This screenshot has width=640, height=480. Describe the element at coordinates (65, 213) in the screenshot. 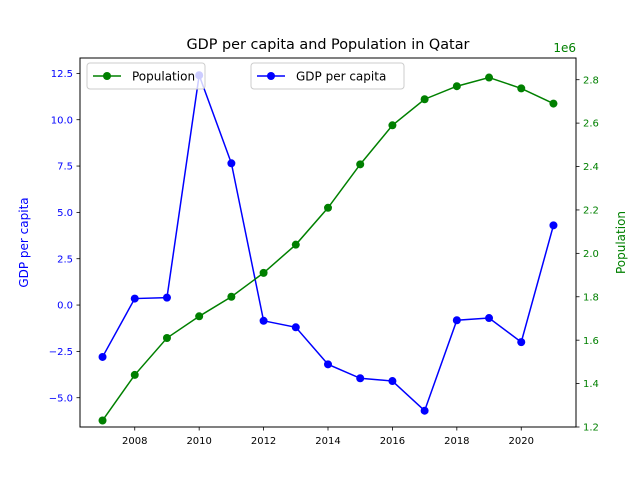

I see `left-tick-label: 5.0` at that location.